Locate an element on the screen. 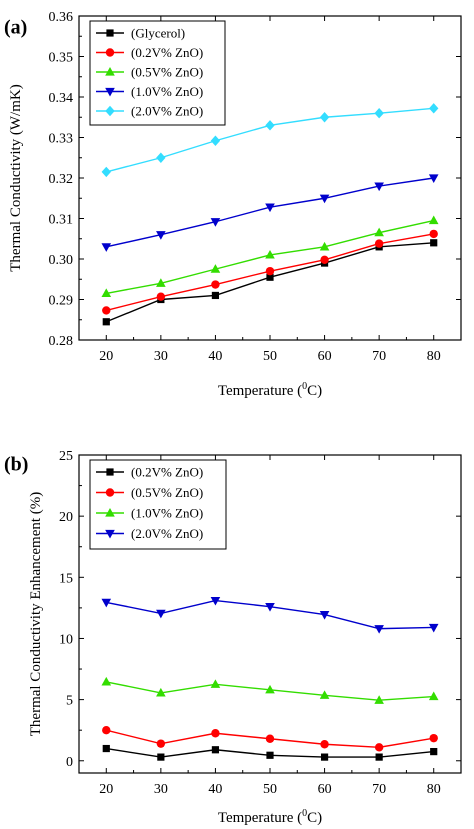 The image size is (474, 829). panel-label: (b) is located at coordinates (16, 465).